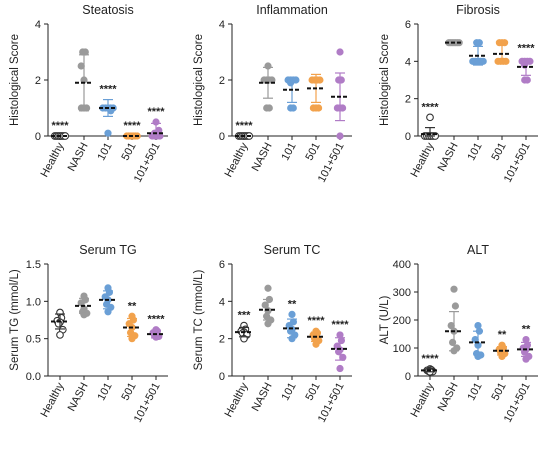 This screenshot has width=560, height=460. Describe the element at coordinates (385, 319) in the screenshot. I see `y-axis-title: ALT (U/L)` at that location.